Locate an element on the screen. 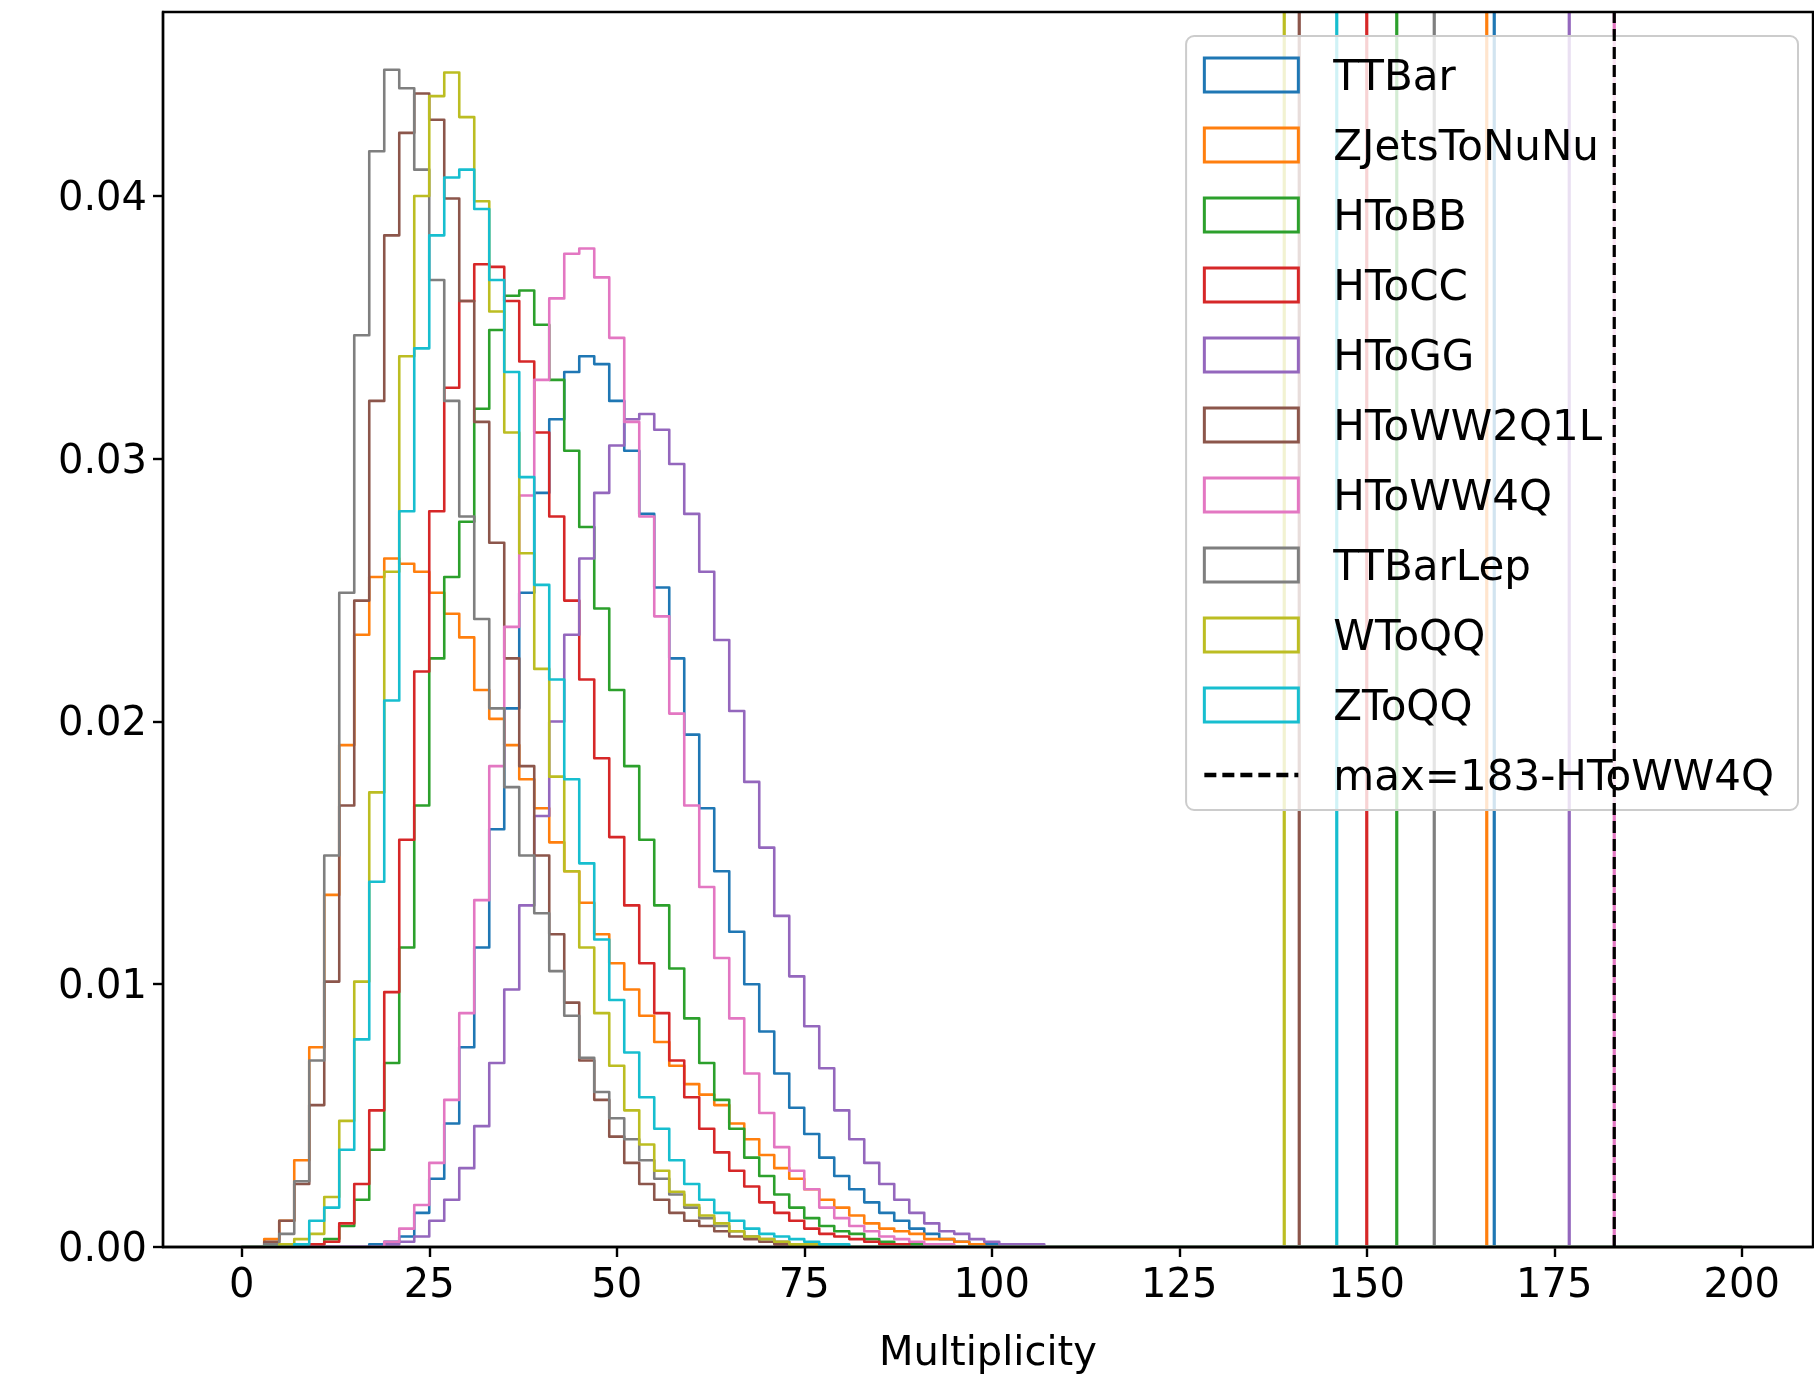  legend-label: HToWW4Q is located at coordinates (1442, 495).